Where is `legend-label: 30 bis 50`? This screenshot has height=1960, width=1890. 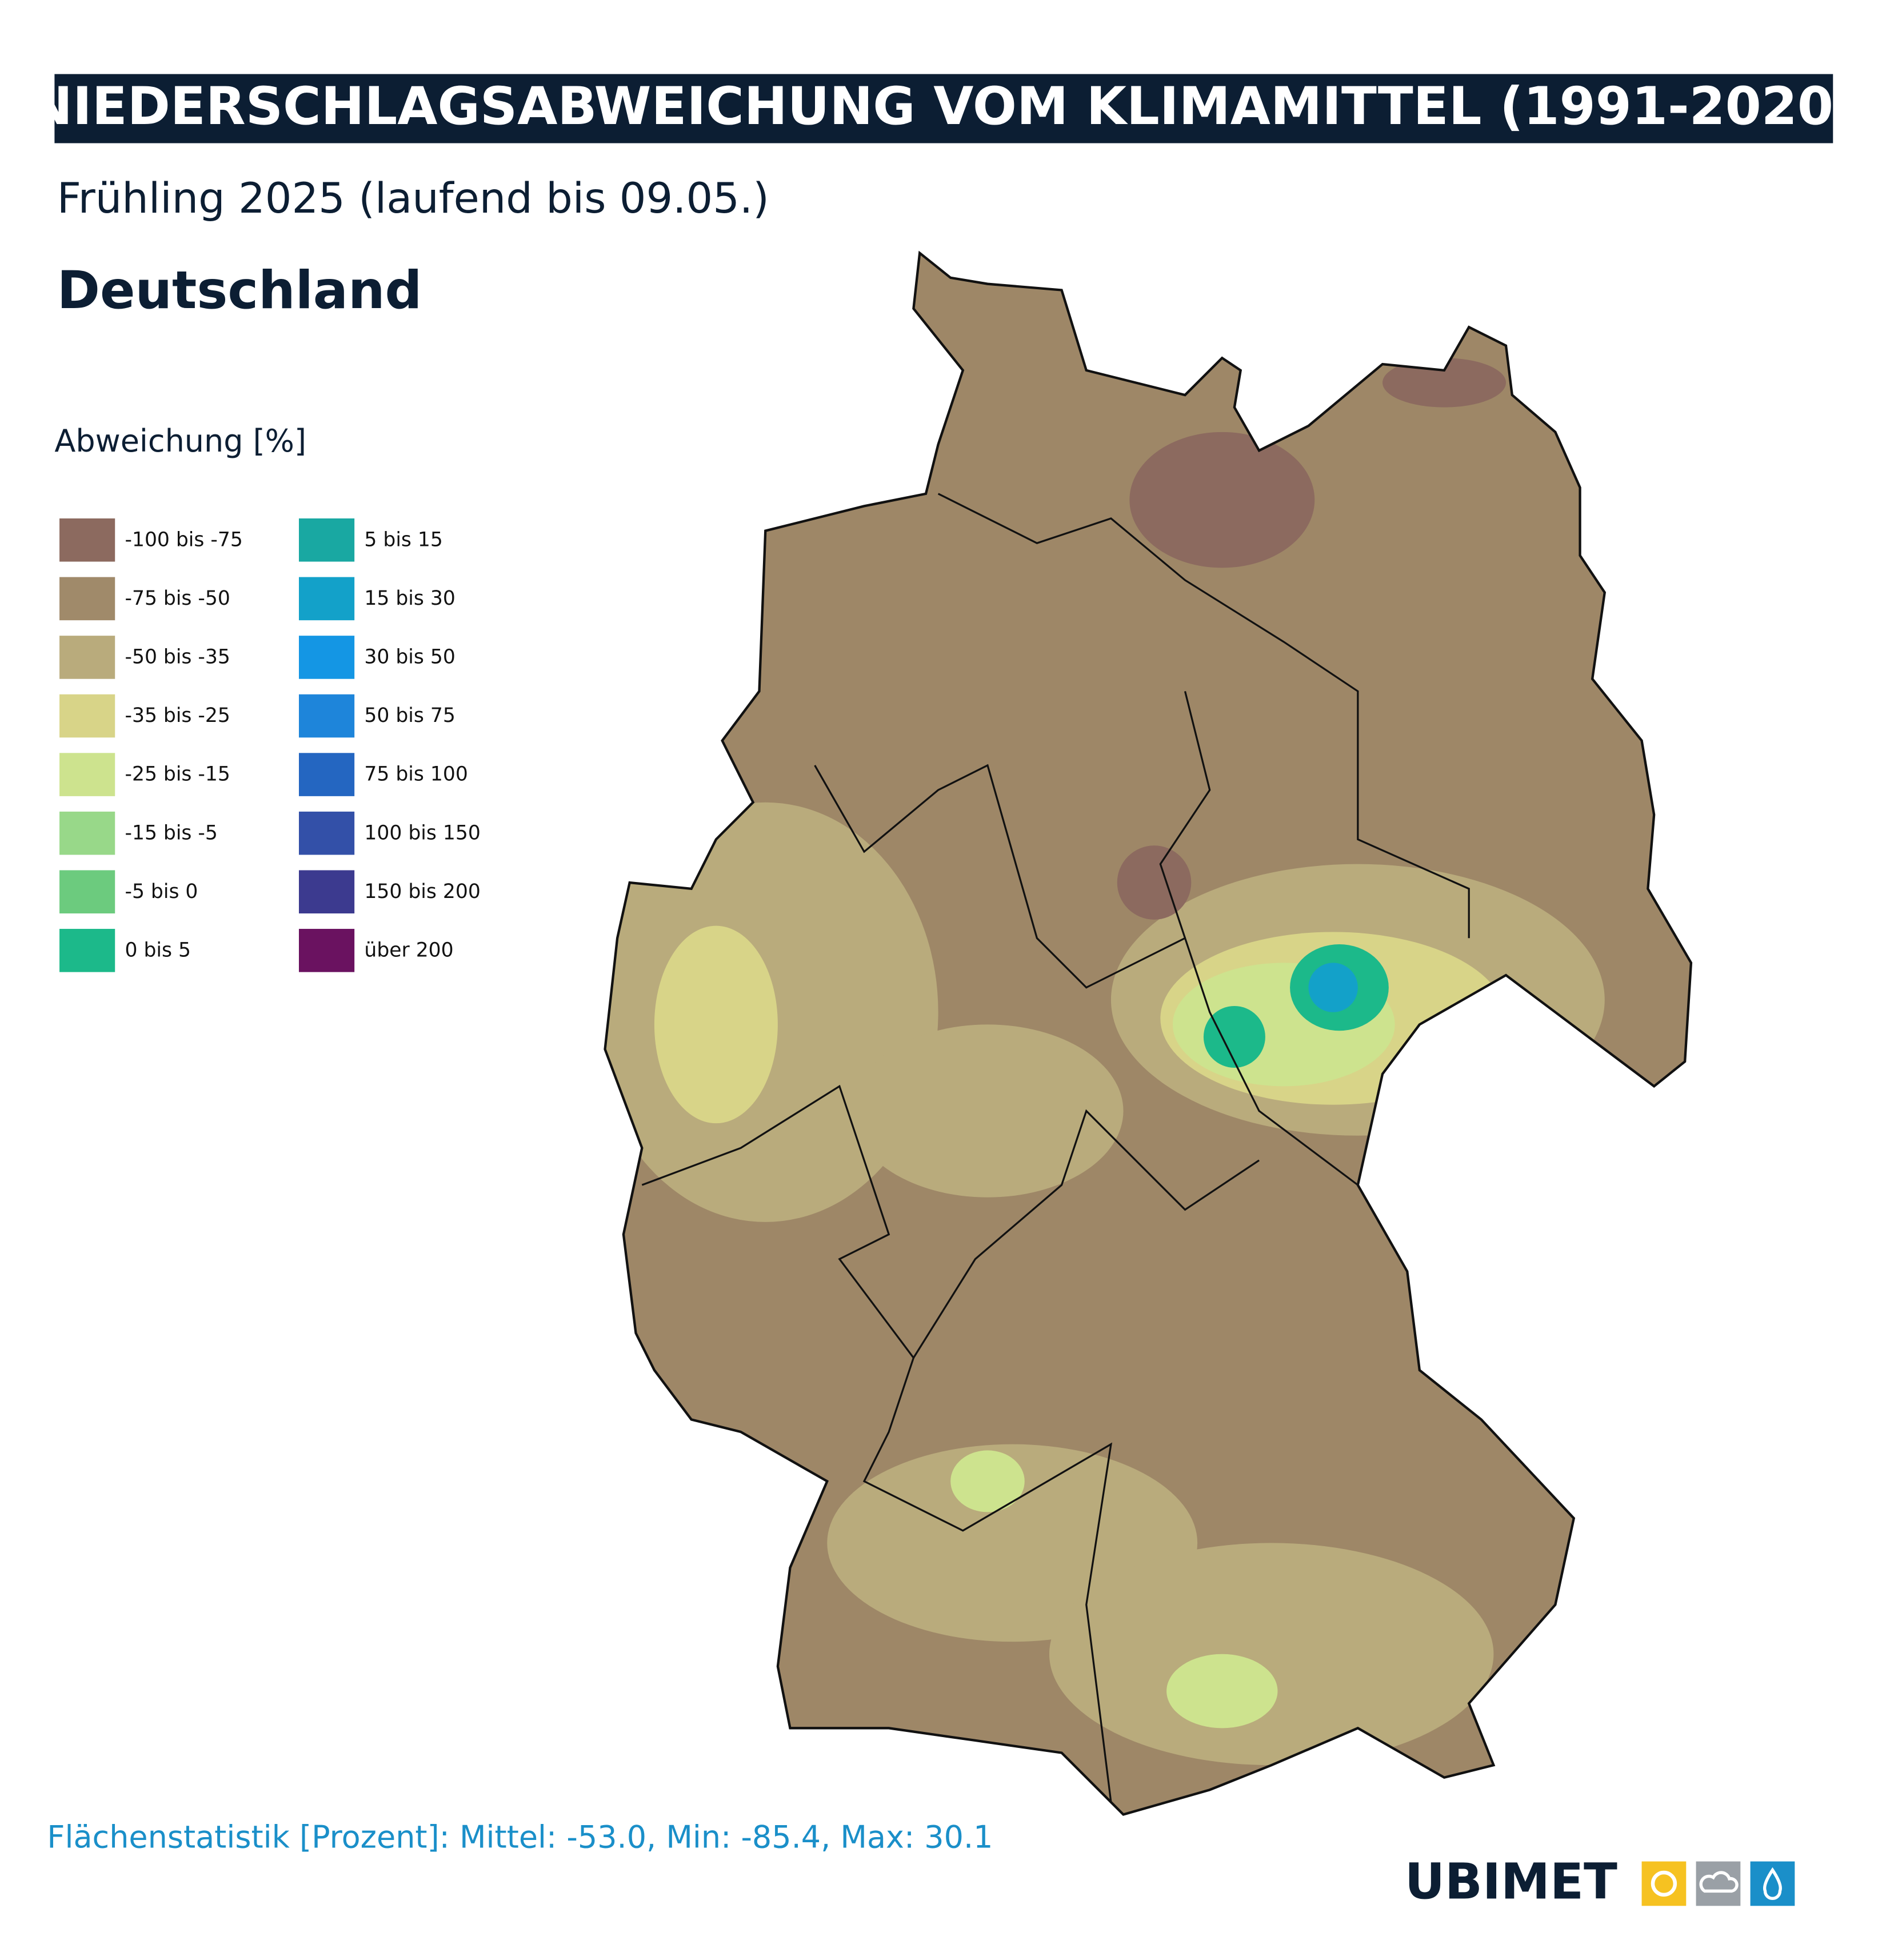 legend-label: 30 bis 50 is located at coordinates (409, 657).